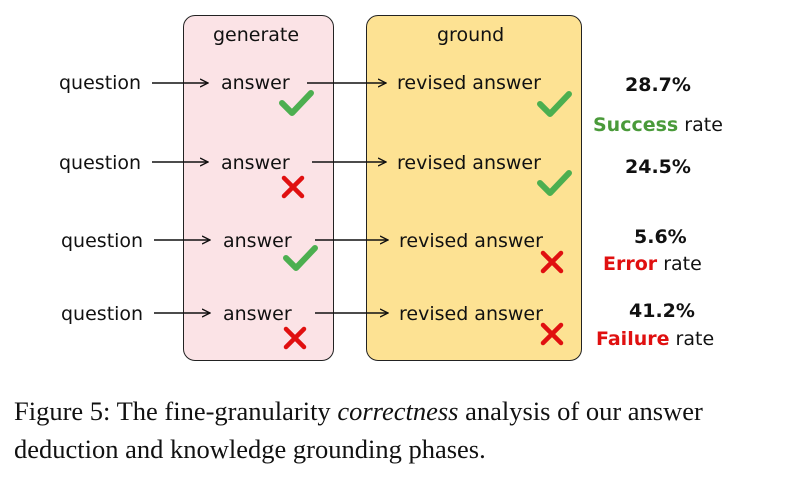  I want to click on caption-italic: correctness, so click(398, 411).